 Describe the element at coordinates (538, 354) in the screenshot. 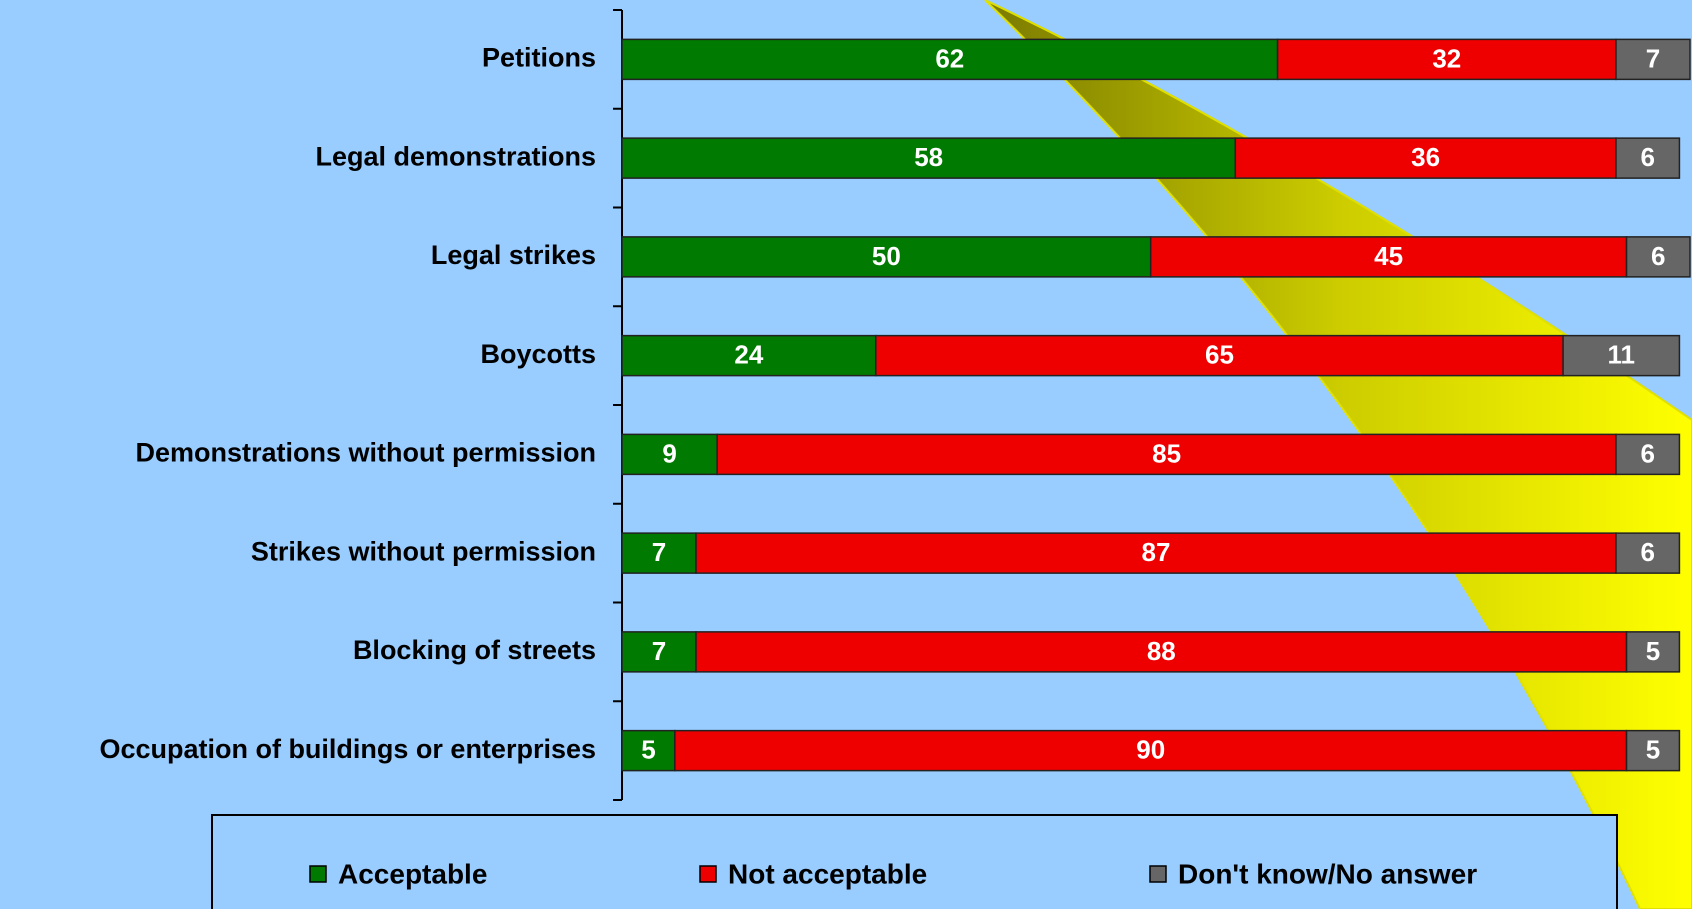

I see `category-label: Boycotts` at that location.